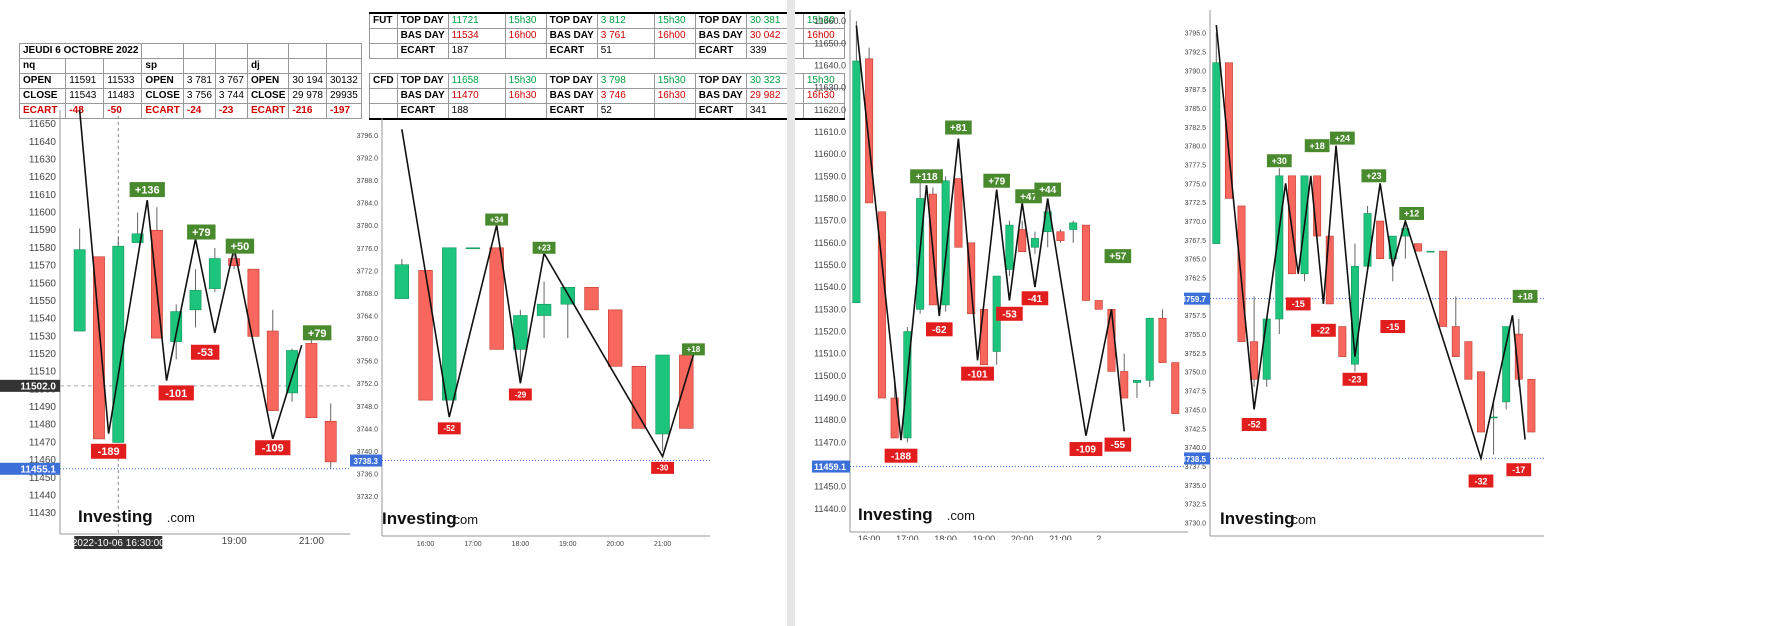 The image size is (1792, 626). Describe the element at coordinates (830, 309) in the screenshot. I see `y-tick-label: 11530.0` at that location.